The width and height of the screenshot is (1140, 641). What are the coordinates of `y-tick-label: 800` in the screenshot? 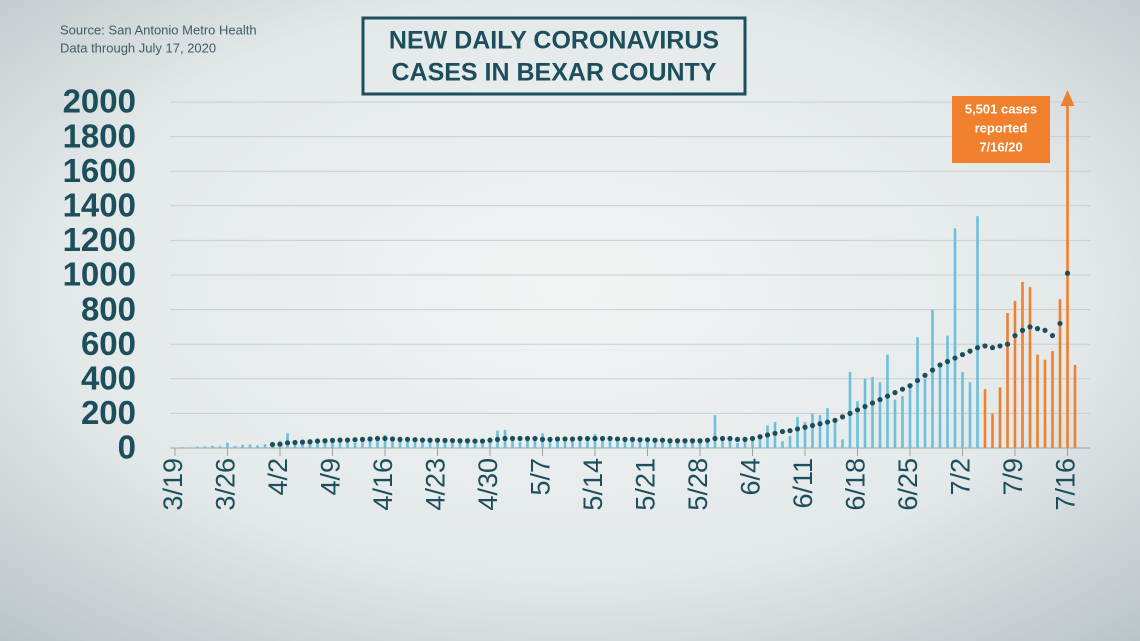 It's located at (108, 308).